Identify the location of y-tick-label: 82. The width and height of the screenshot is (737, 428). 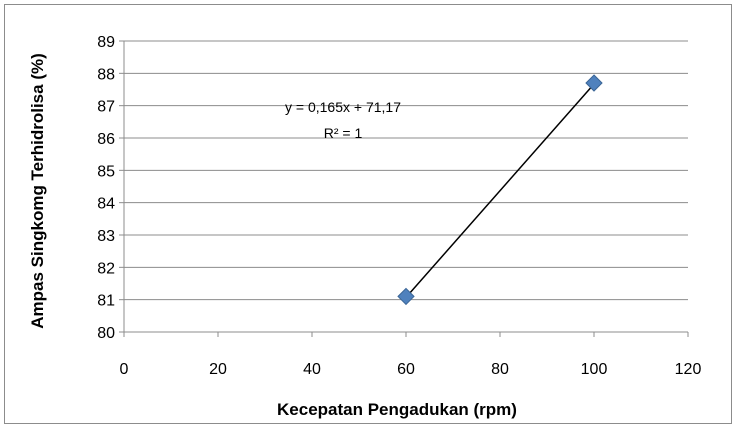
(106, 268).